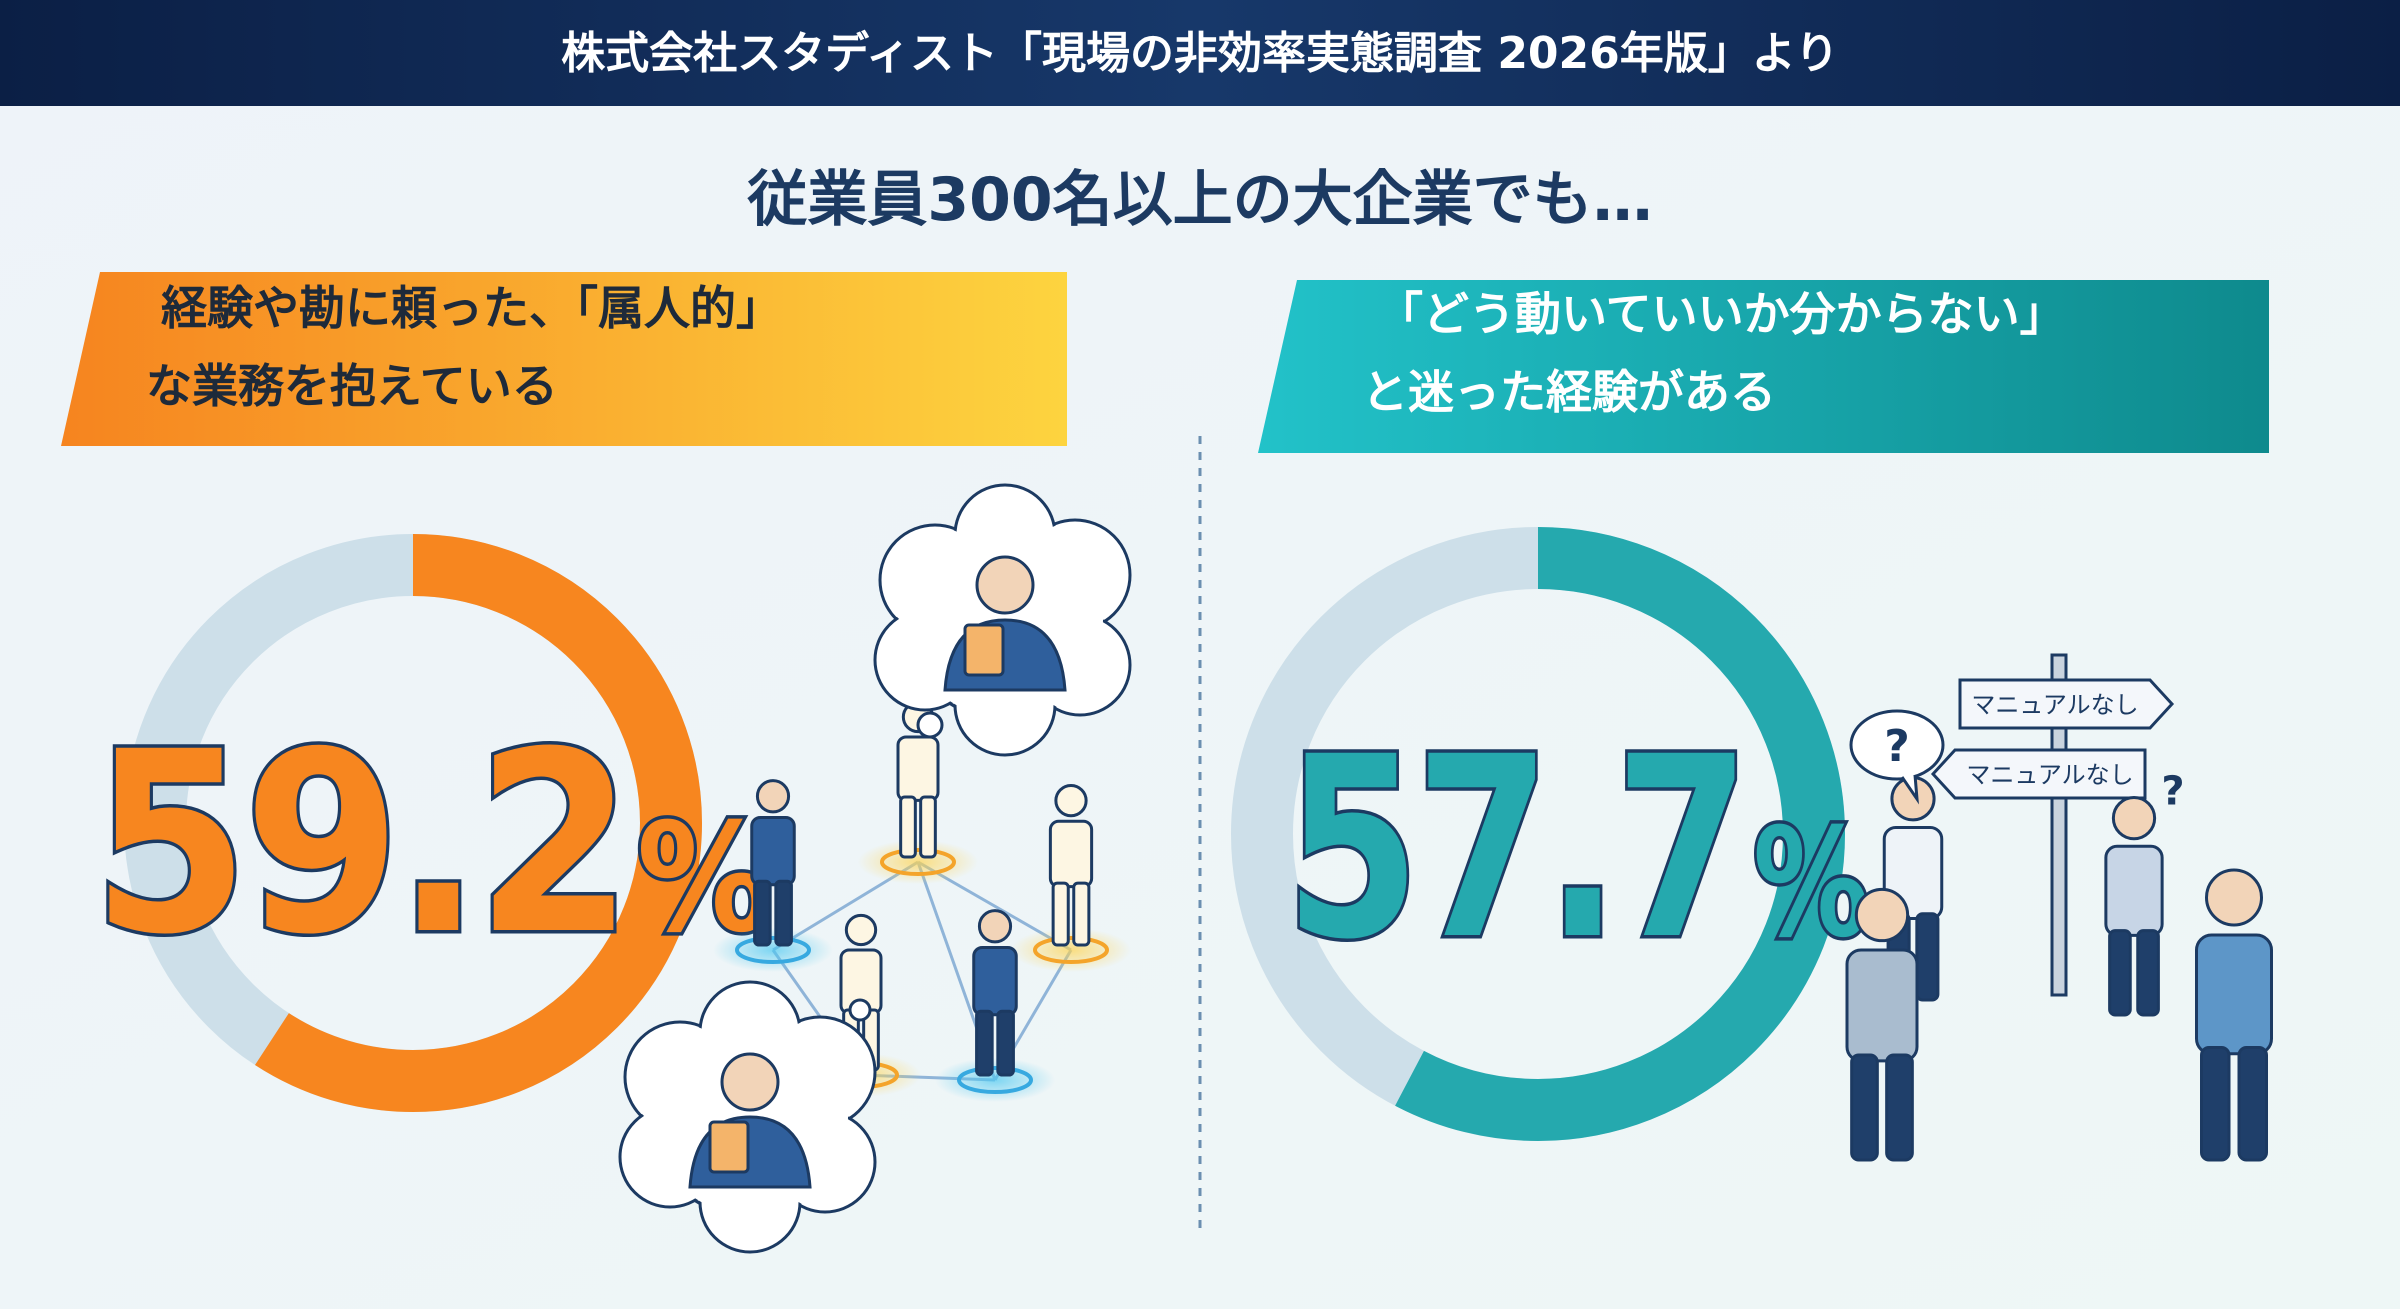 The width and height of the screenshot is (2400, 1309). Describe the element at coordinates (1909, 789) in the screenshot. I see `speech-tail` at that location.